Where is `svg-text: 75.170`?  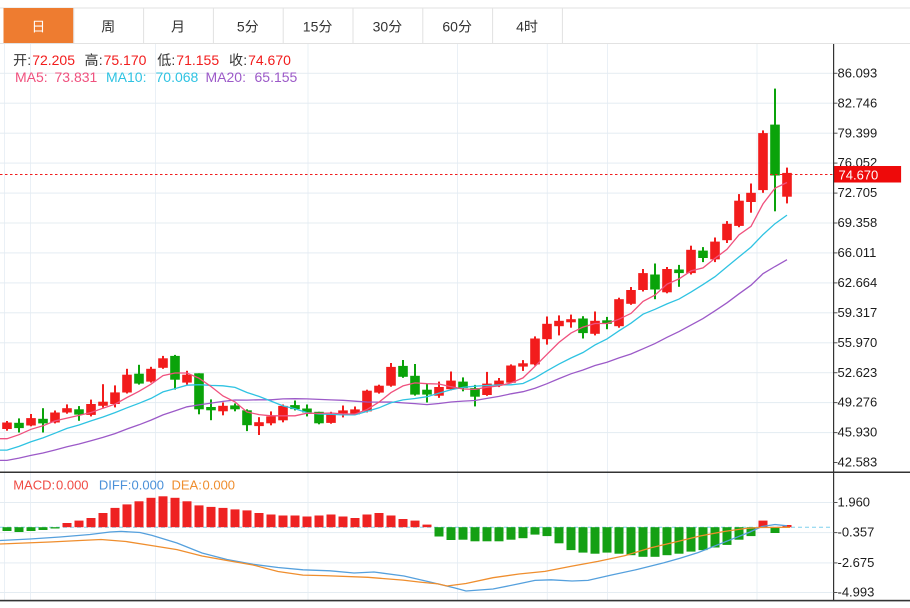 svg-text: 75.170 is located at coordinates (125, 60).